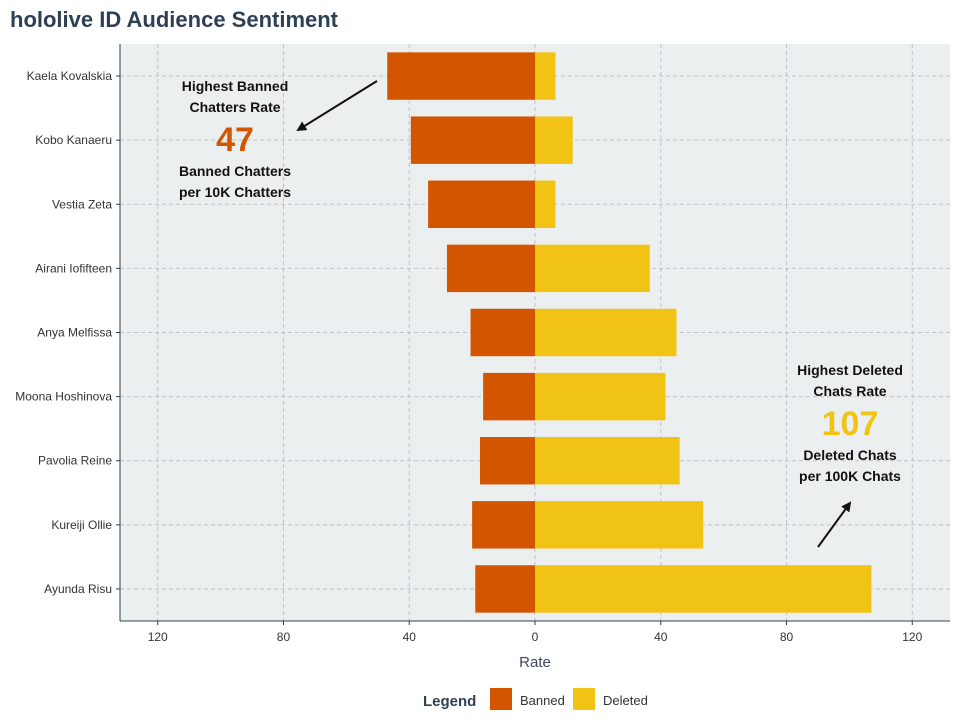 The height and width of the screenshot is (720, 960). What do you see at coordinates (850, 424) in the screenshot?
I see `annotation-deleted-value: 107` at bounding box center [850, 424].